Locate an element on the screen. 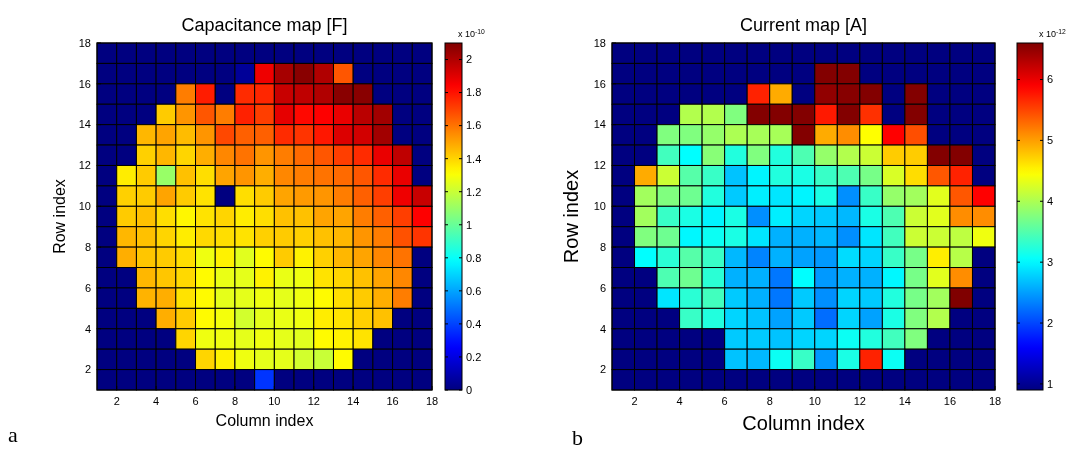 The height and width of the screenshot is (451, 1086). color-bar-title: x 10$^{-12}$ is located at coordinates (1053, 33).